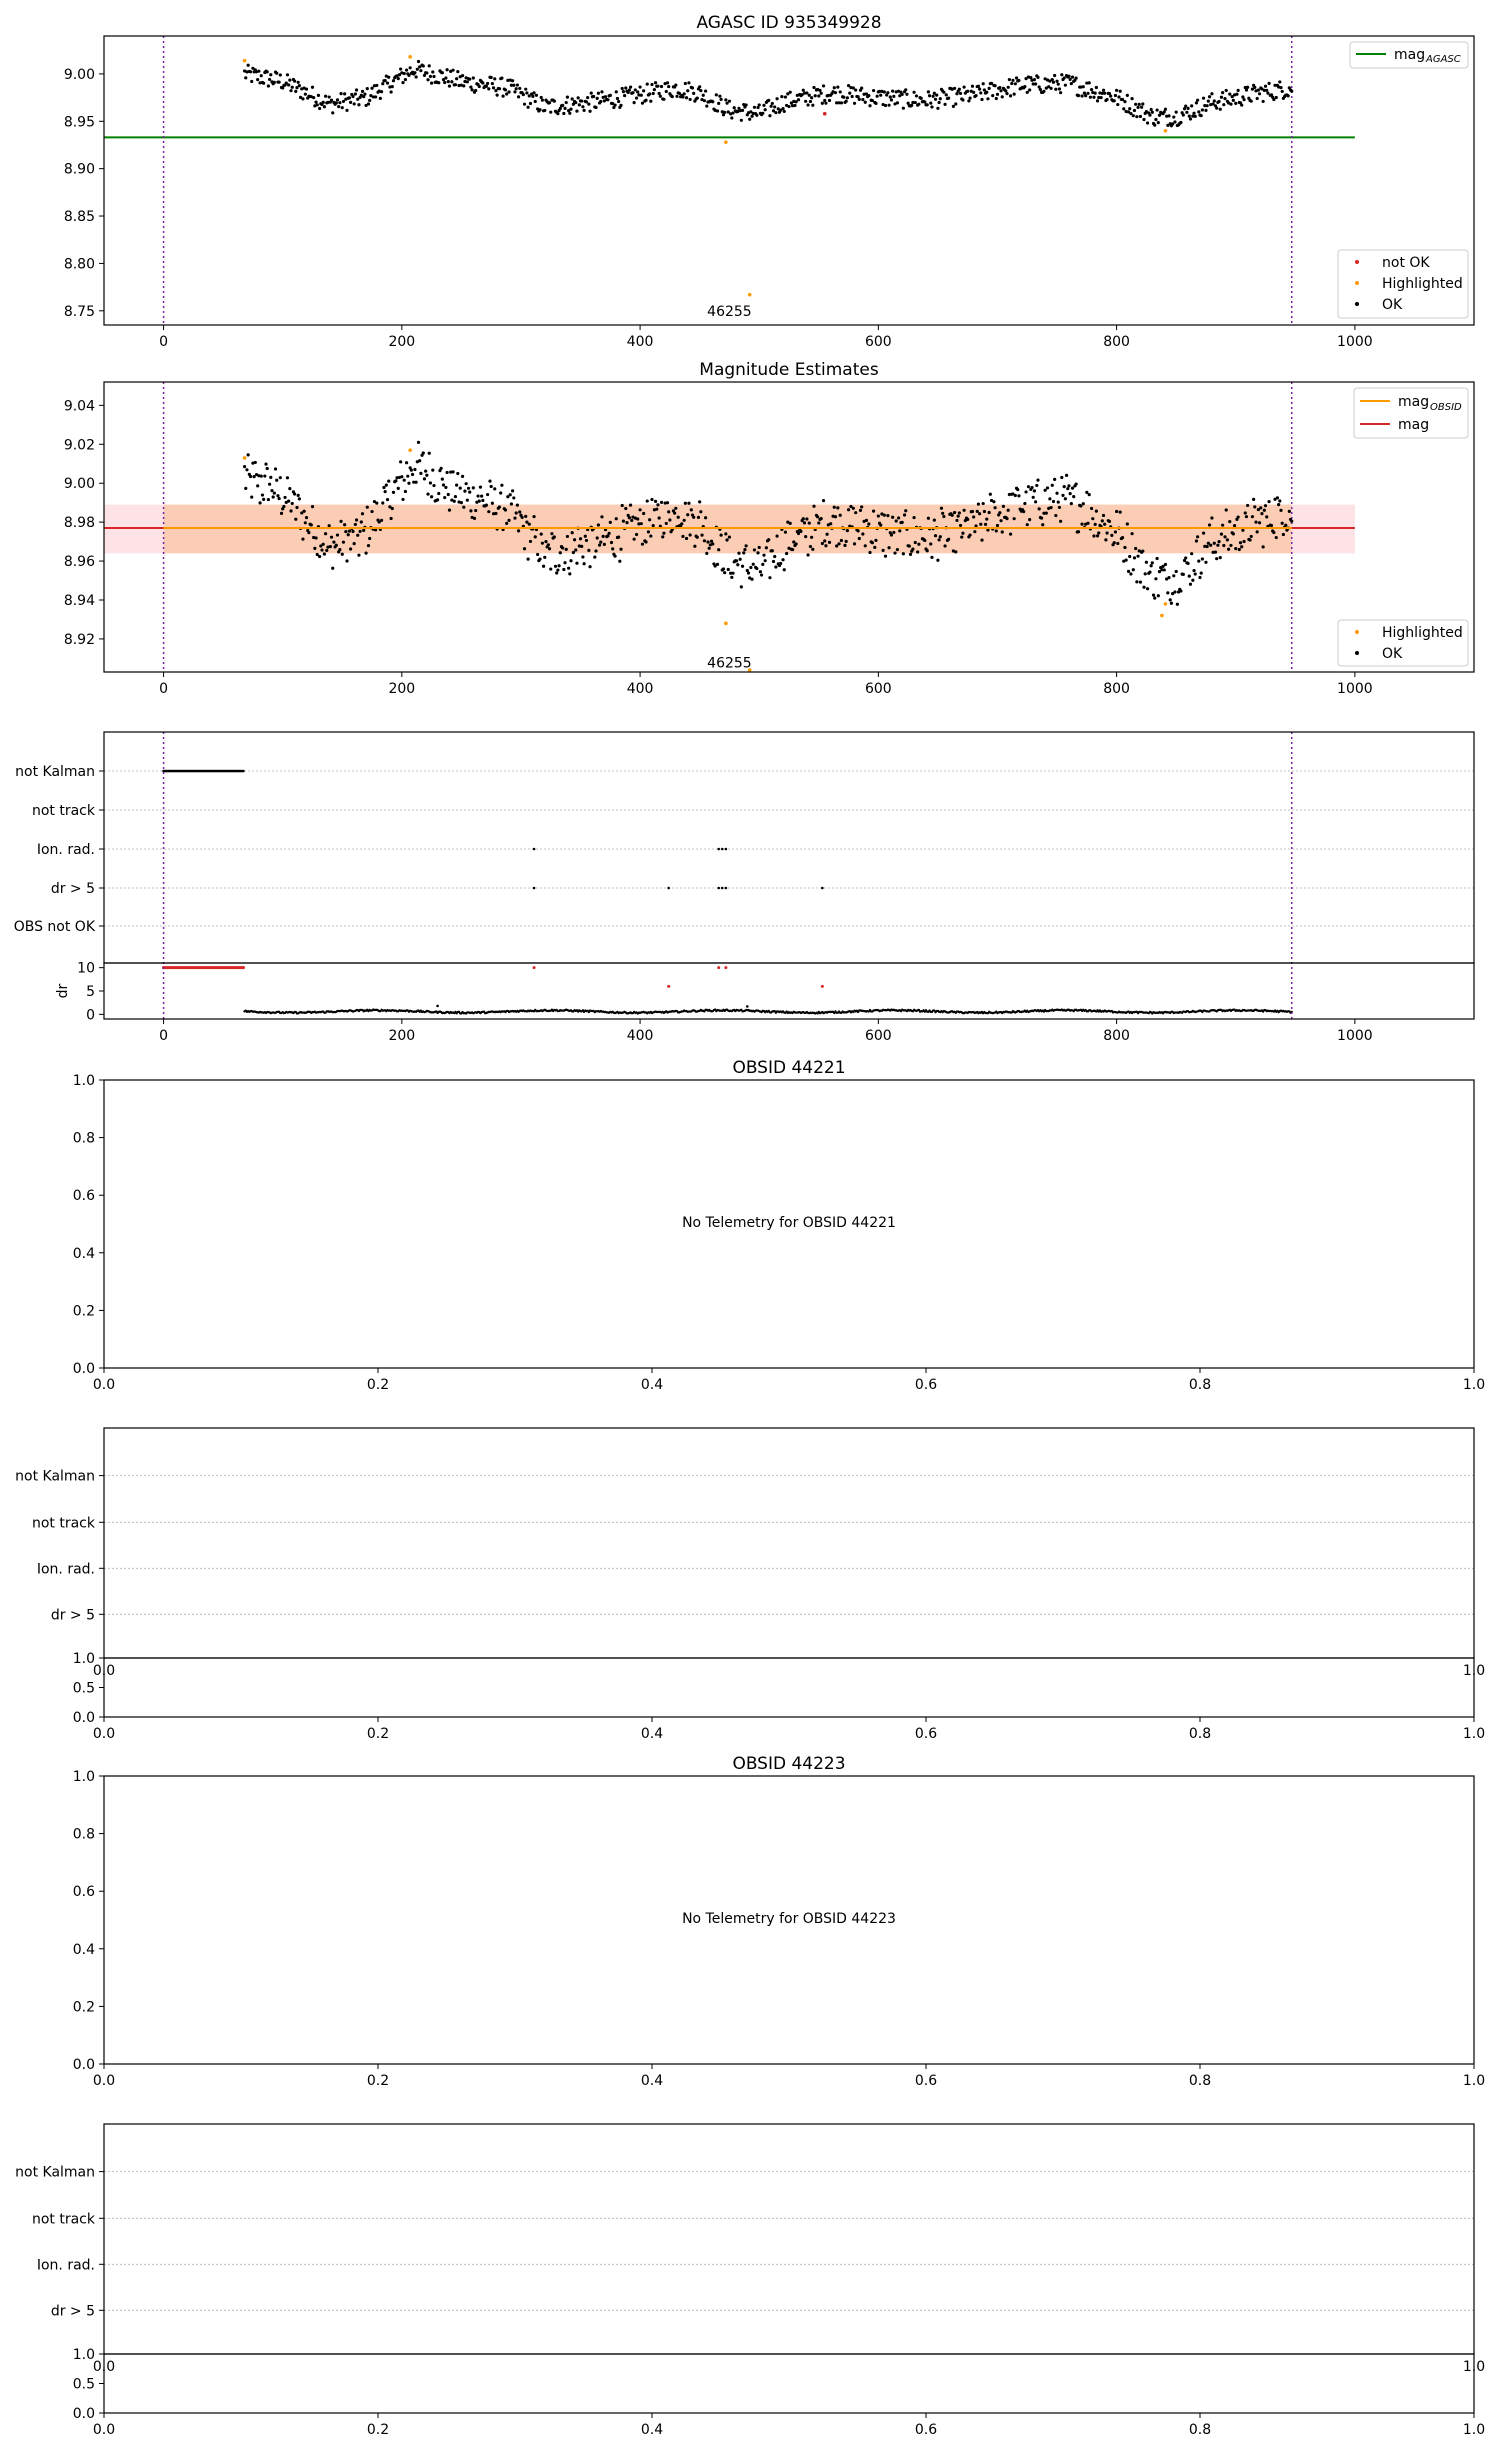 This screenshot has width=1500, height=2454. I want to click on flags-44223-sub-y-tick-label: 1.0, so click(84, 2355).